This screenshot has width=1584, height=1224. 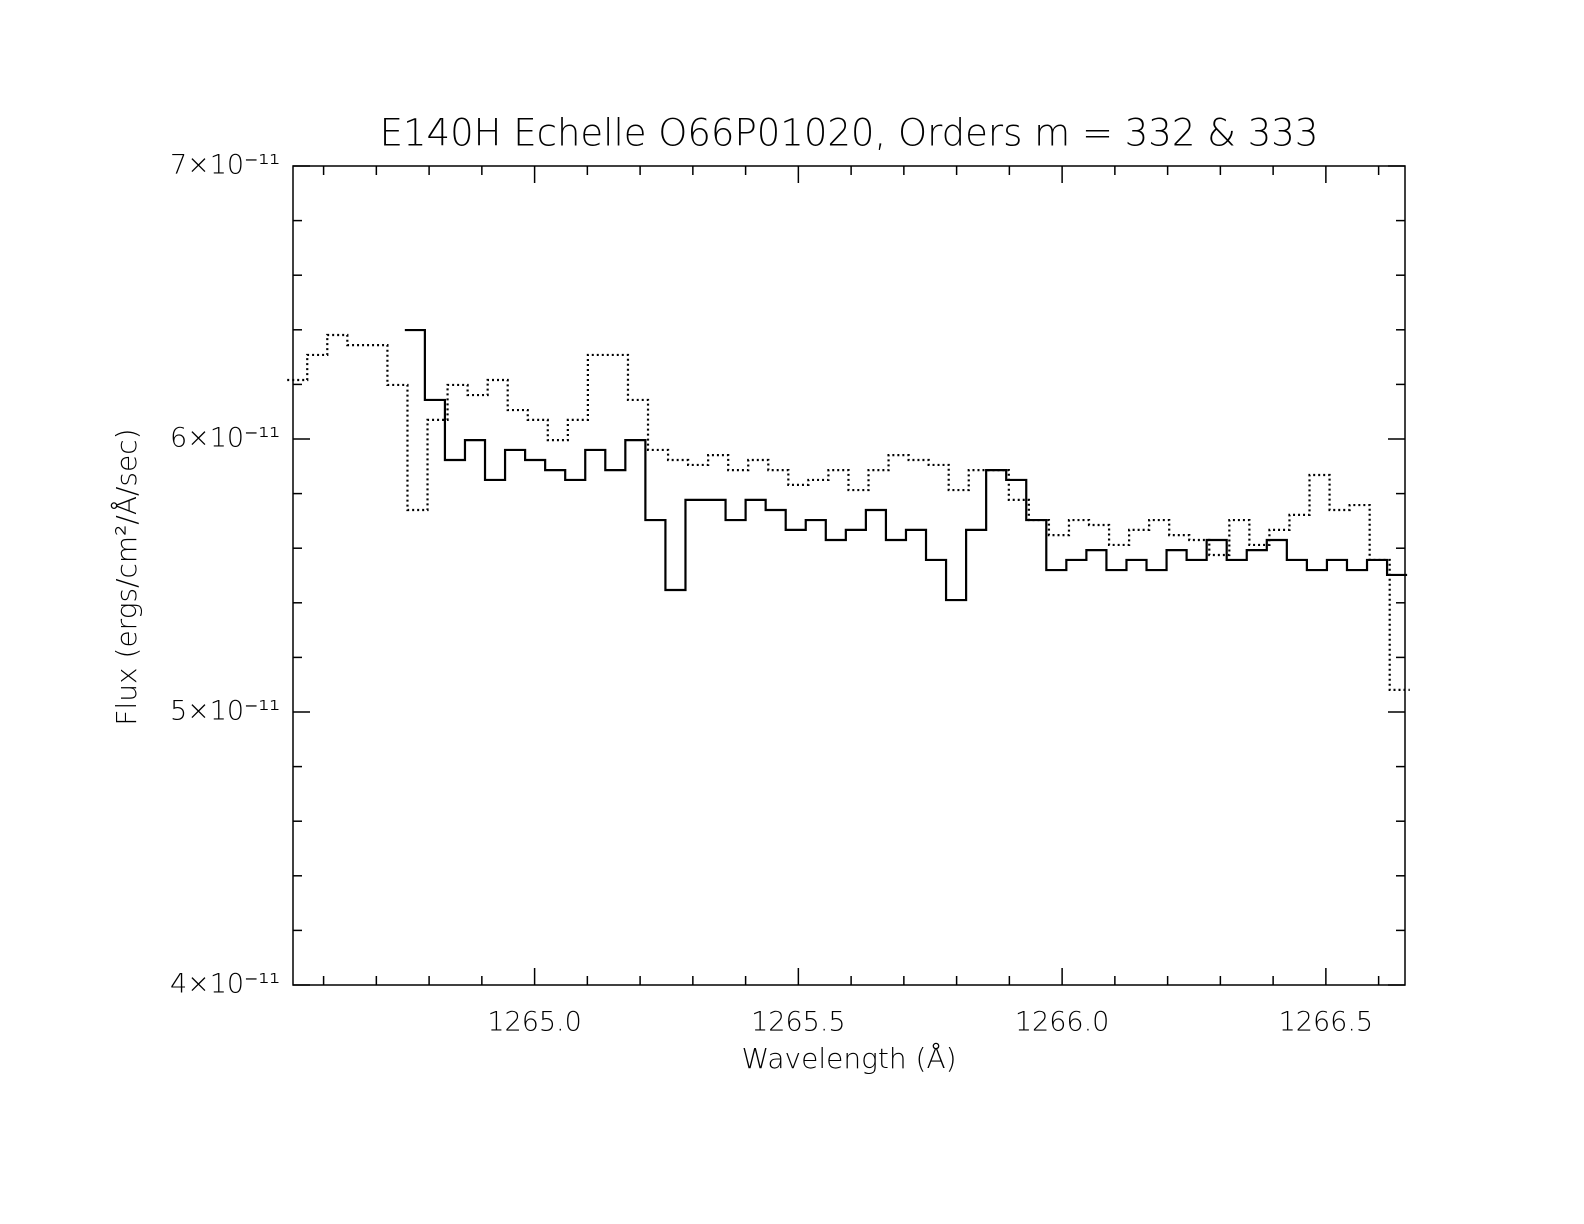 What do you see at coordinates (1062, 1022) in the screenshot?
I see `x-tick-label: 1266.0` at bounding box center [1062, 1022].